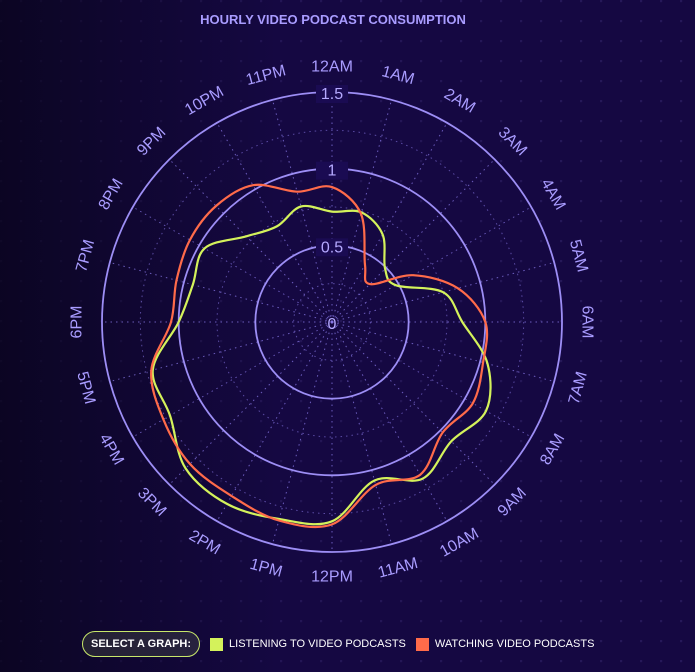 The width and height of the screenshot is (695, 672). I want to click on tick-label: 1.5, so click(332, 94).